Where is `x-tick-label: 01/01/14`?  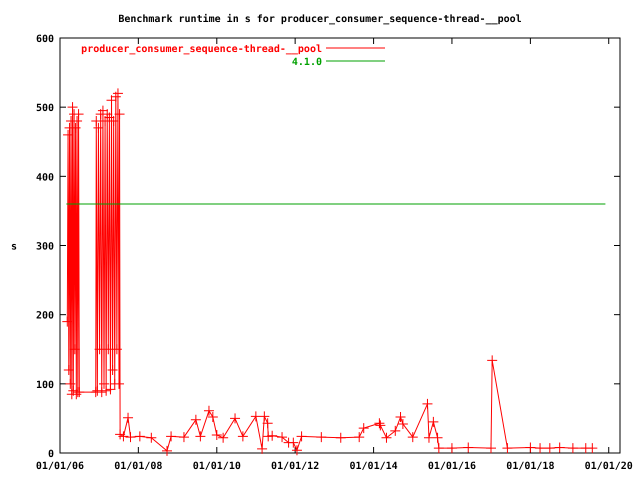 x-tick-label: 01/01/14 is located at coordinates (374, 466).